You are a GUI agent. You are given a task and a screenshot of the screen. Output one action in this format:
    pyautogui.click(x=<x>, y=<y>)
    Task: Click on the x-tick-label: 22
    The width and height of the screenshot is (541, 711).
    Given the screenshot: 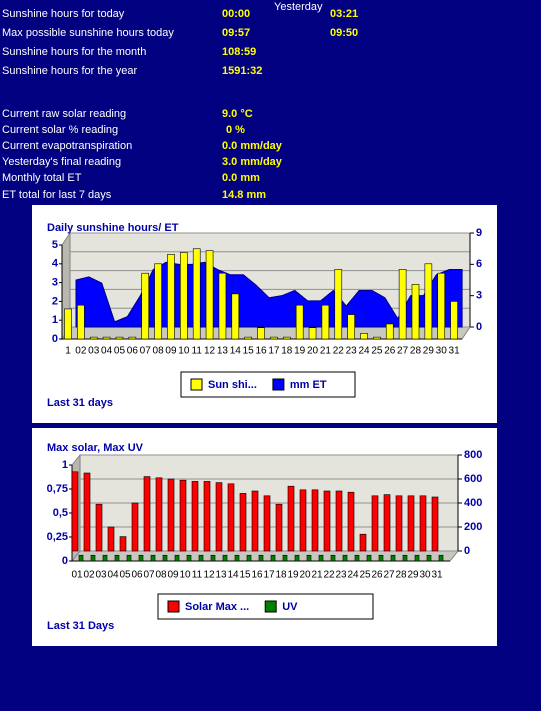 What is the action you would take?
    pyautogui.click(x=339, y=351)
    